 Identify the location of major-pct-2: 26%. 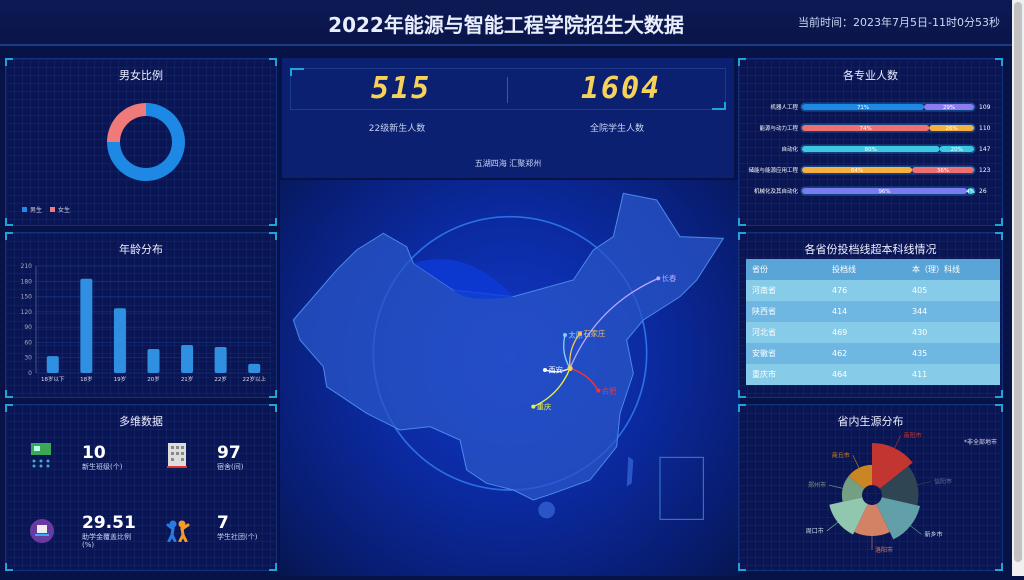
(952, 129).